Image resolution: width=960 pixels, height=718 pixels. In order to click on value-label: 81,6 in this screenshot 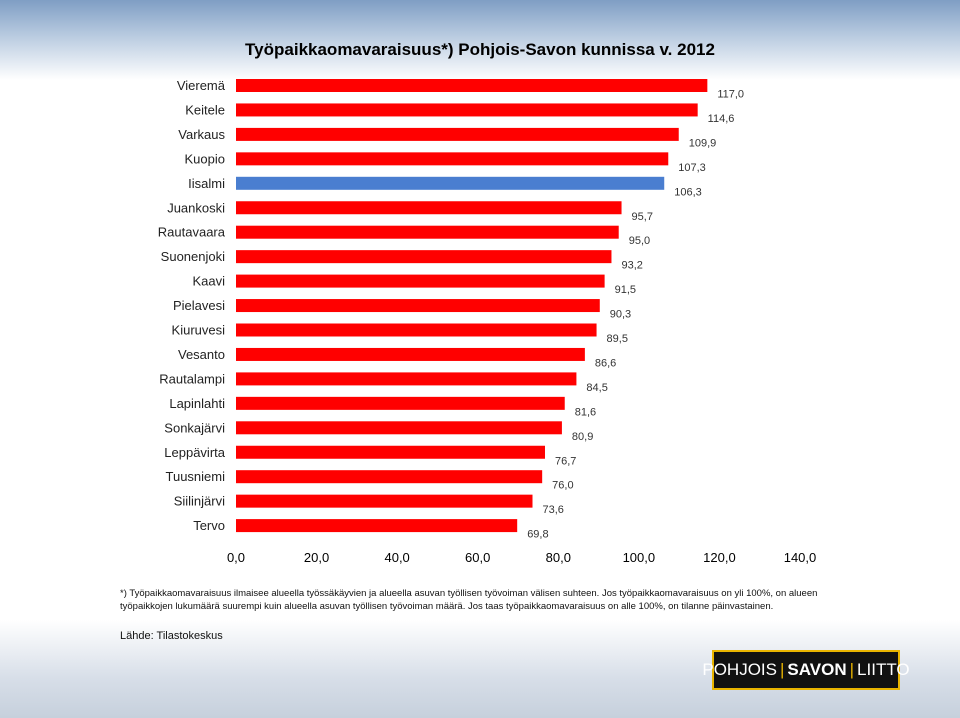, I will do `click(585, 412)`.